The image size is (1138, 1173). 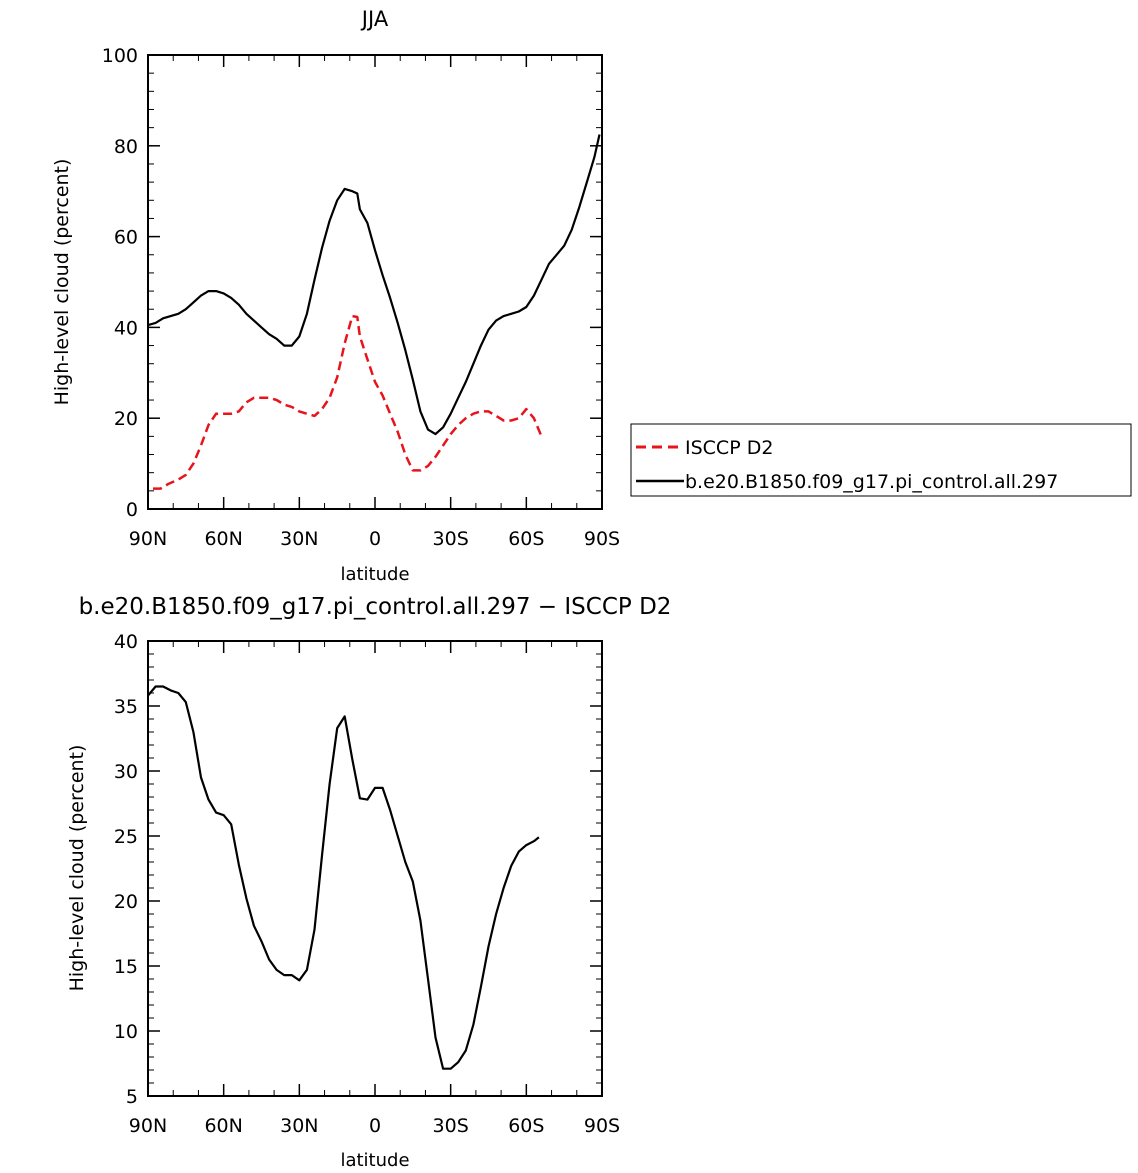 I want to click on bottom-x-tick-label: 30S, so click(x=451, y=1126).